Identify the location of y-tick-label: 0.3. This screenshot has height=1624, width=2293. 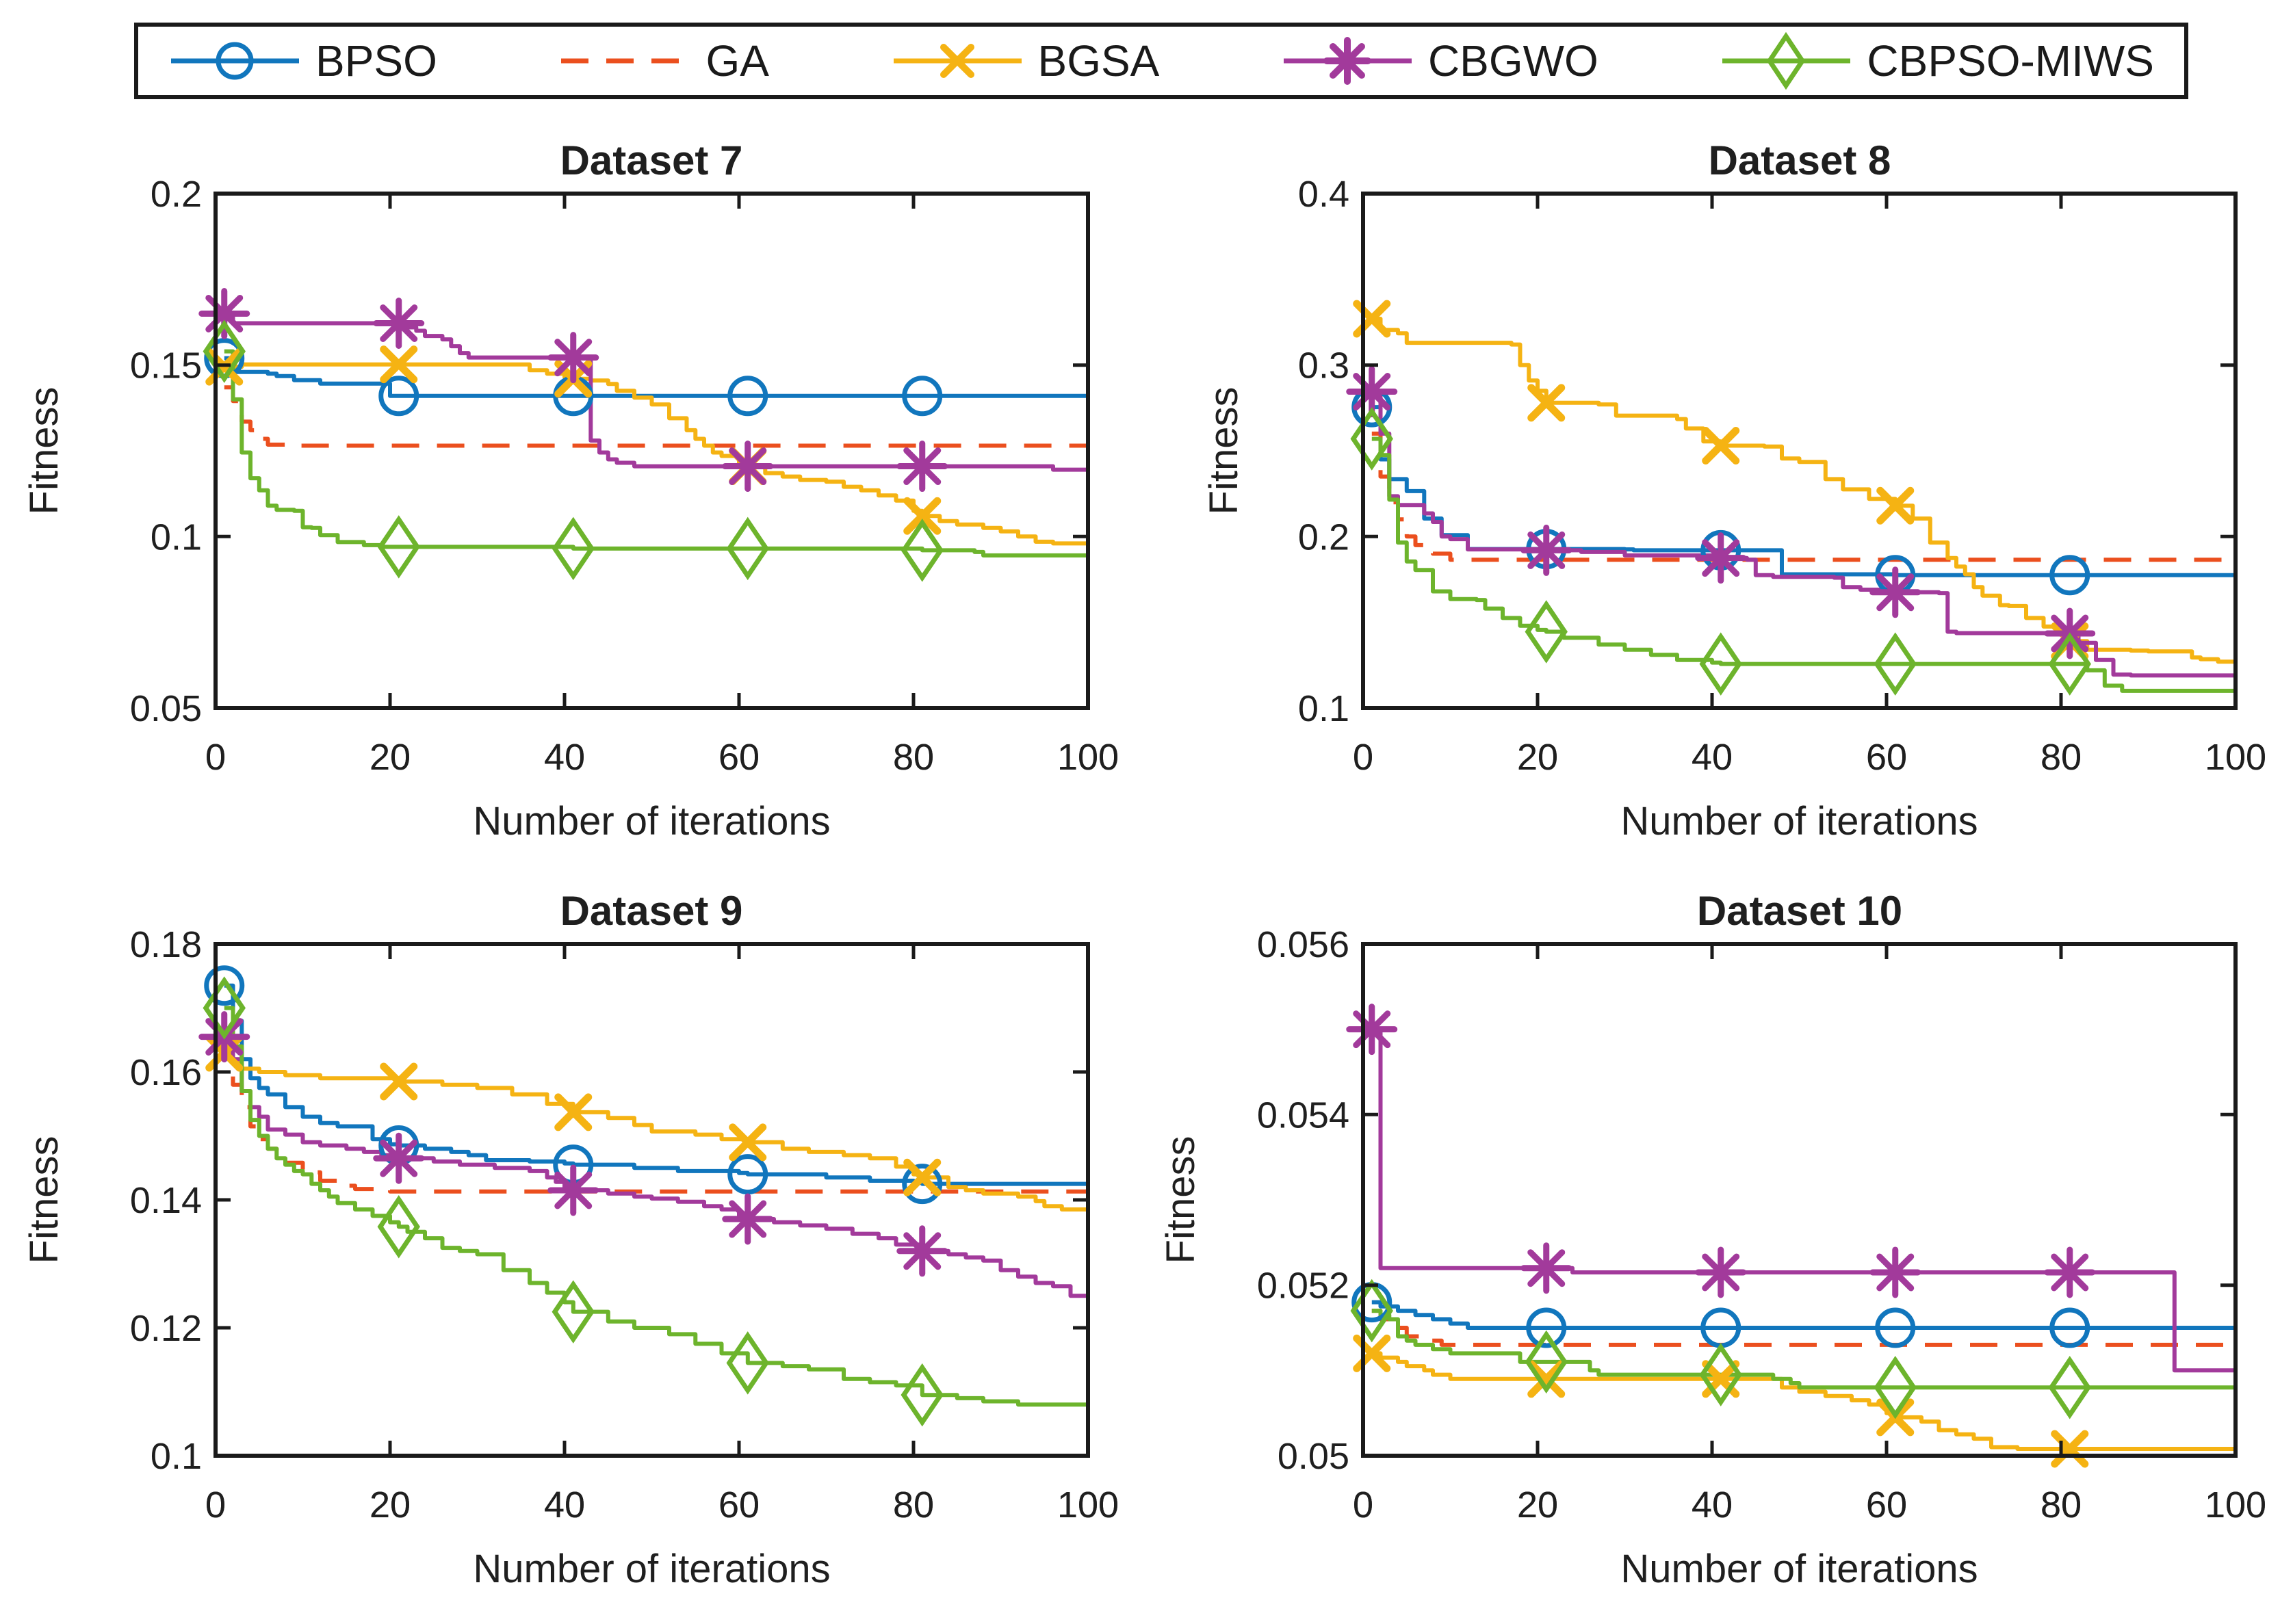
(1323, 366).